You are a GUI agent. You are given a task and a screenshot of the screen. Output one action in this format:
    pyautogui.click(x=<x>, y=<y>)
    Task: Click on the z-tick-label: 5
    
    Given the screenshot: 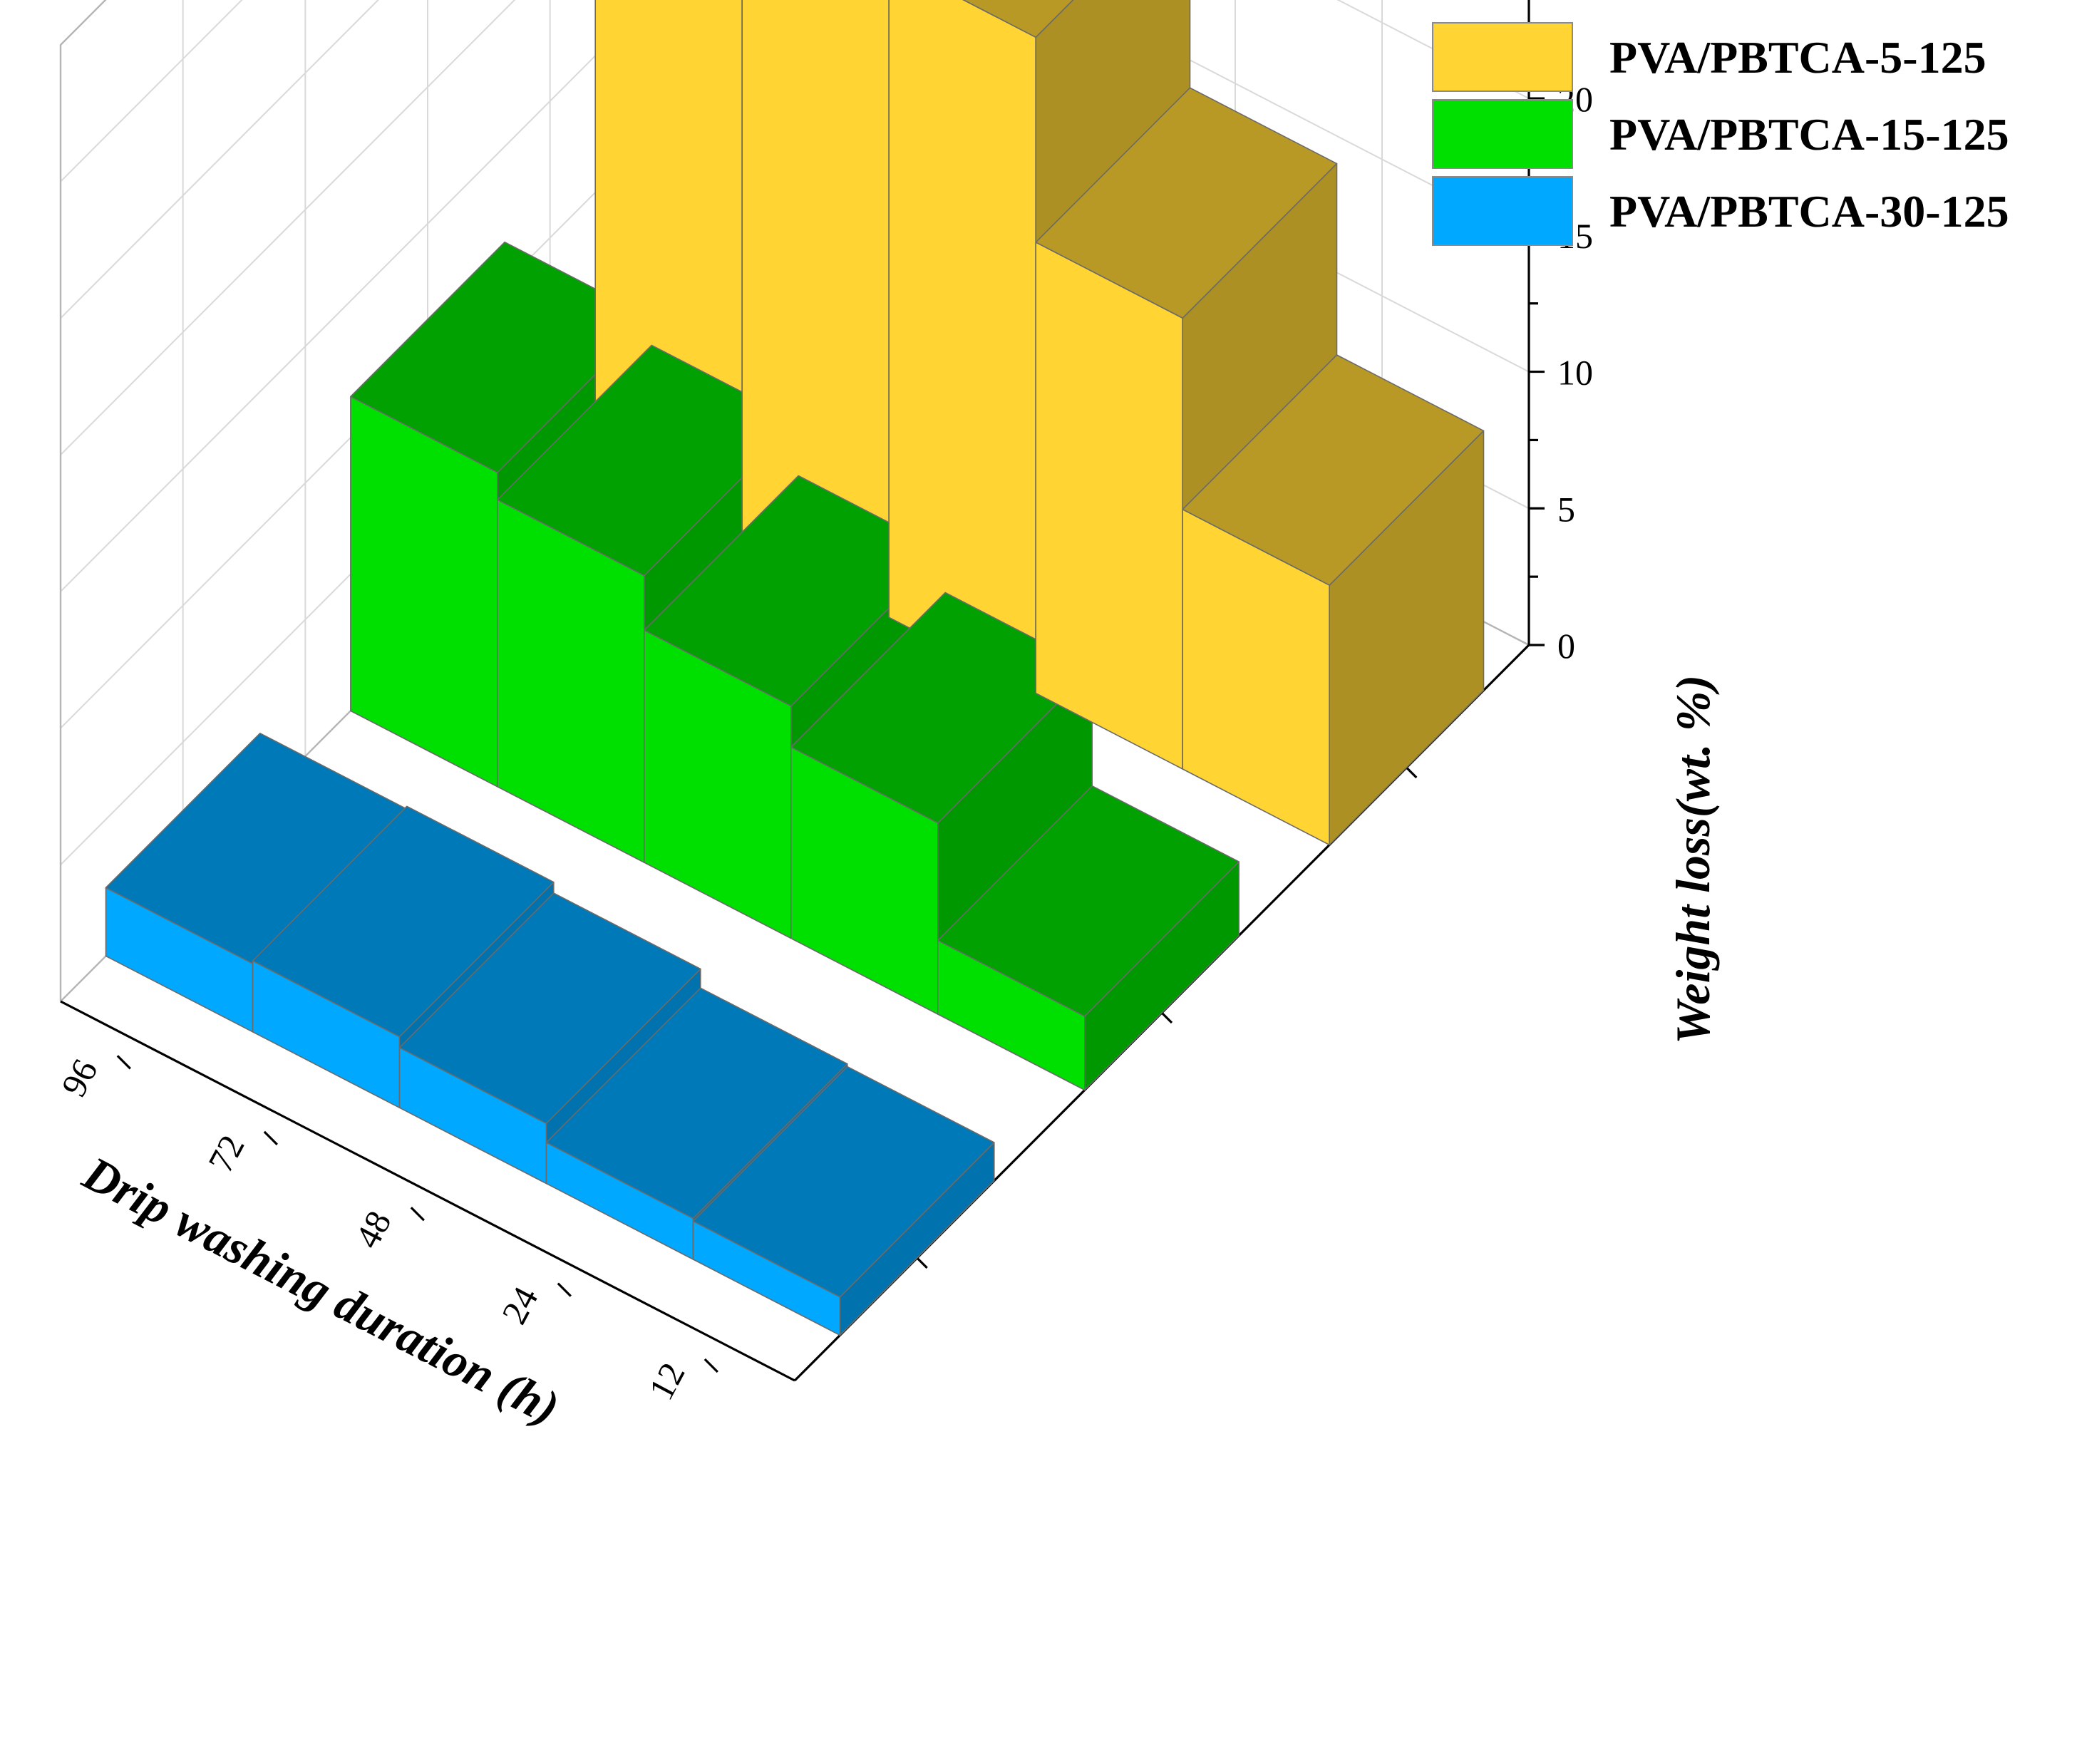 What is the action you would take?
    pyautogui.click(x=1566, y=509)
    